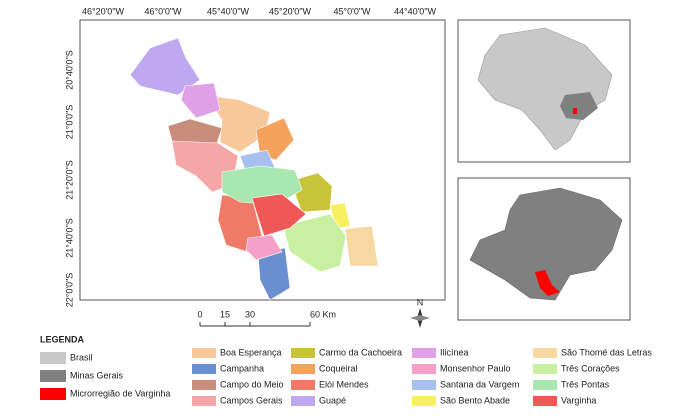 The height and width of the screenshot is (416, 683). I want to click on scale-bar, so click(255, 324).